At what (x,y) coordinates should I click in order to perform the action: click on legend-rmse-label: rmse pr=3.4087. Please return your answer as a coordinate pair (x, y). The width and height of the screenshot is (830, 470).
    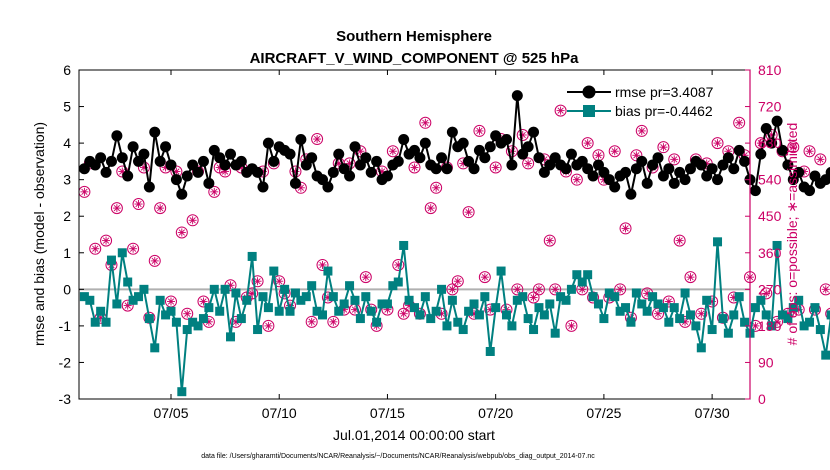
    Looking at the image, I should click on (664, 92).